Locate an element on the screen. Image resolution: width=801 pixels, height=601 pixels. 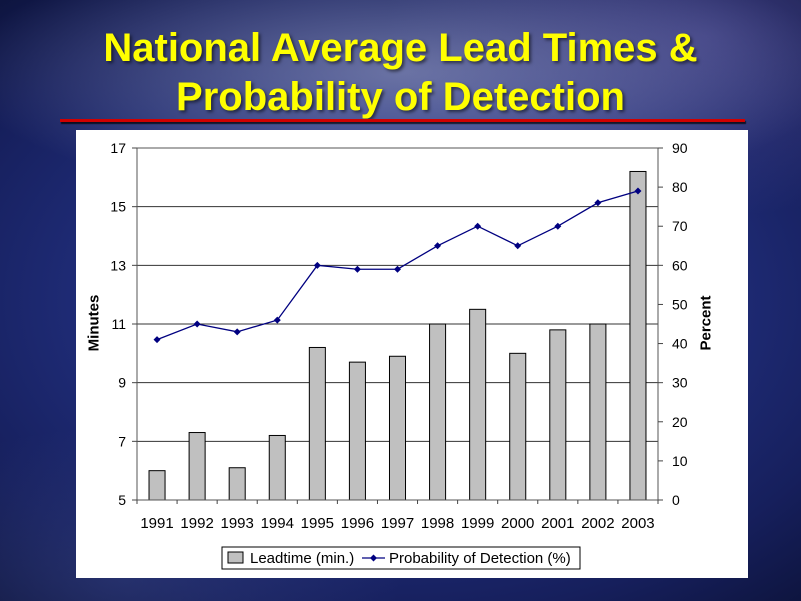
marker-probability-1992 is located at coordinates (197, 324).